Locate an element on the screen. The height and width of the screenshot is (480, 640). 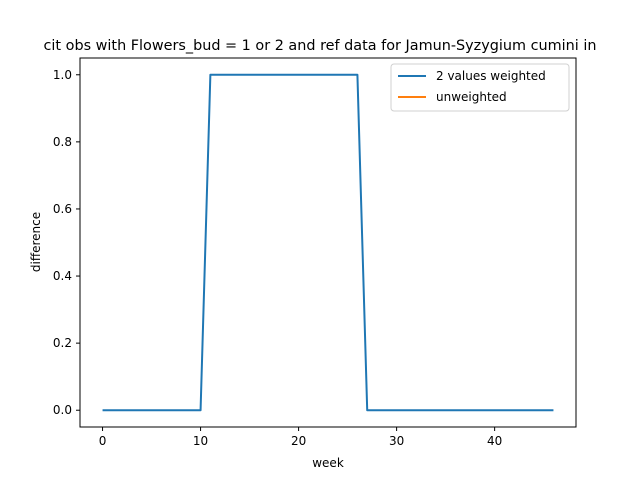
y-tick-label: 1.0 is located at coordinates (62, 75).